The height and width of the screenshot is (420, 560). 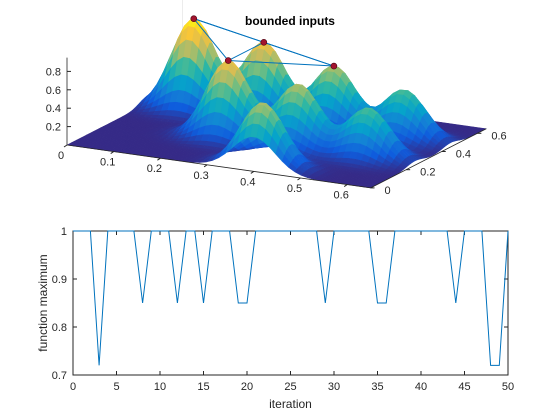 I want to click on x-tick-label: 40, so click(x=421, y=387).